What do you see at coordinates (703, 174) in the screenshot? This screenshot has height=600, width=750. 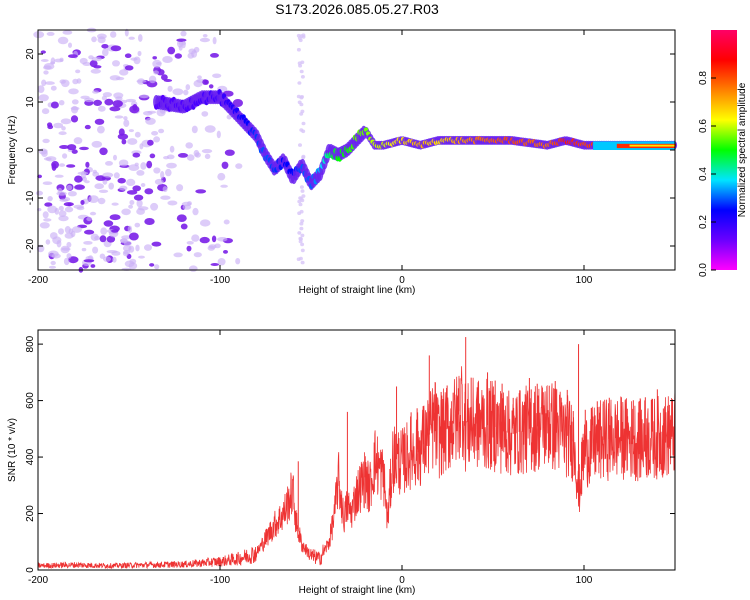 I see `colorbar-tick-label: 0.4` at bounding box center [703, 174].